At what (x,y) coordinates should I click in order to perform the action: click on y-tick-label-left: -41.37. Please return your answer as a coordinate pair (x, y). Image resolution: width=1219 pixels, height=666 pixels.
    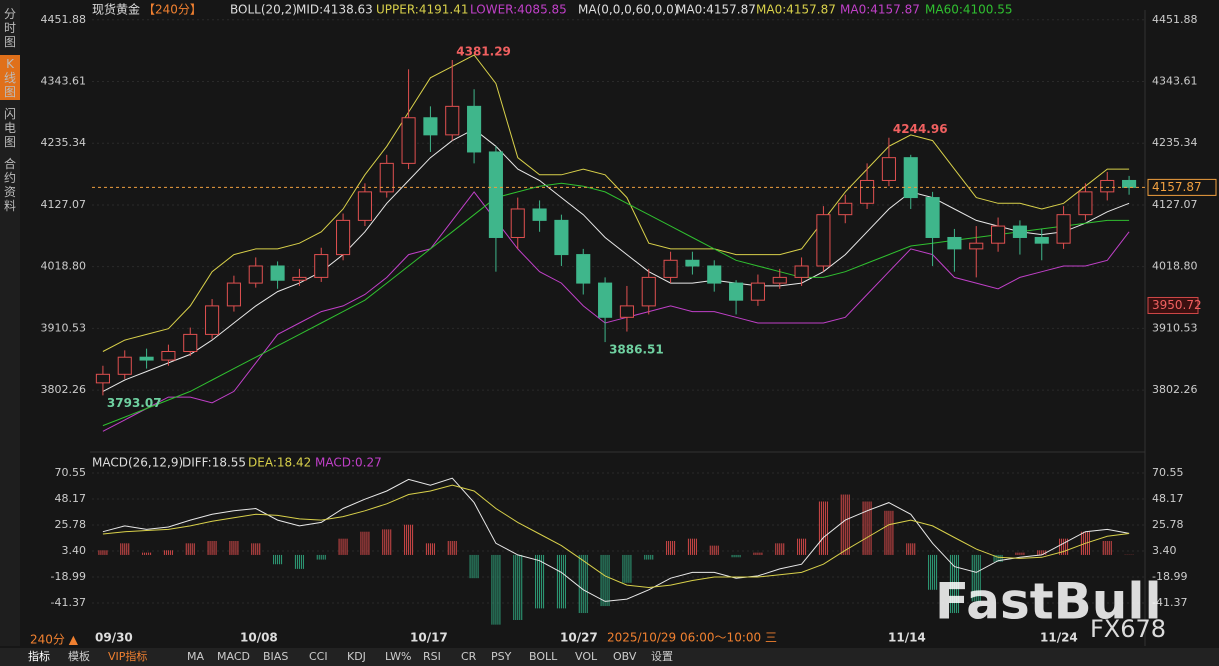
    Looking at the image, I should click on (68, 602).